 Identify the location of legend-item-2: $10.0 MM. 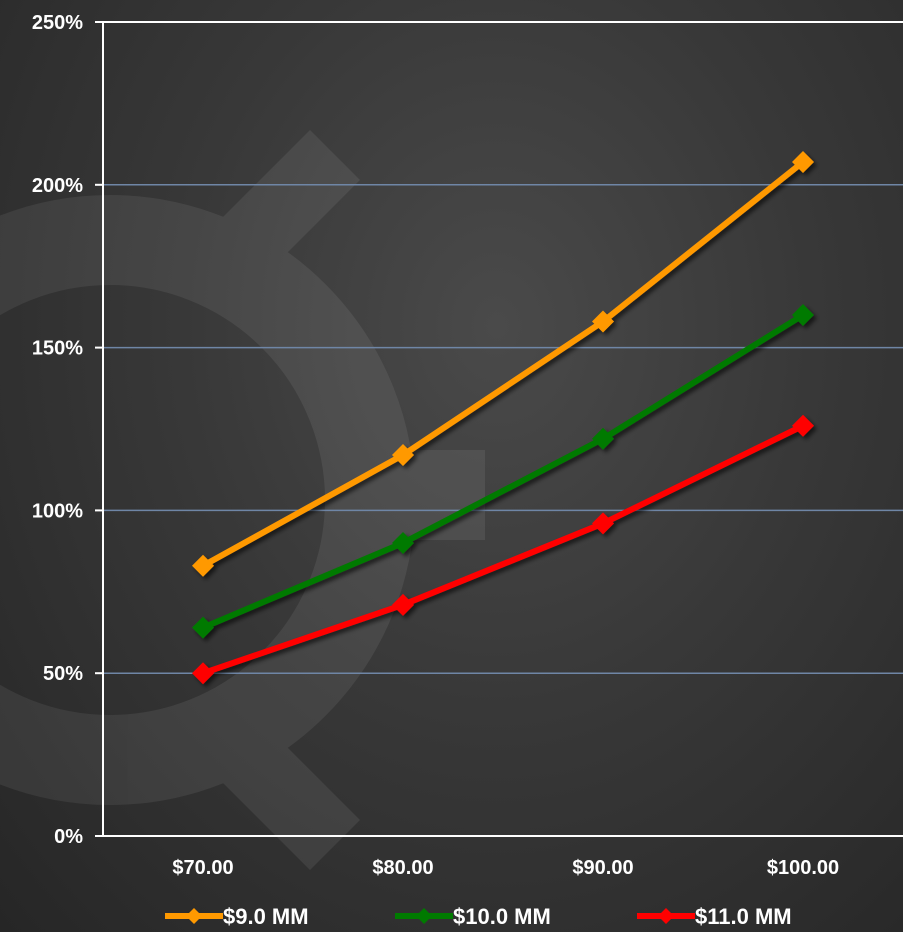
(473, 916).